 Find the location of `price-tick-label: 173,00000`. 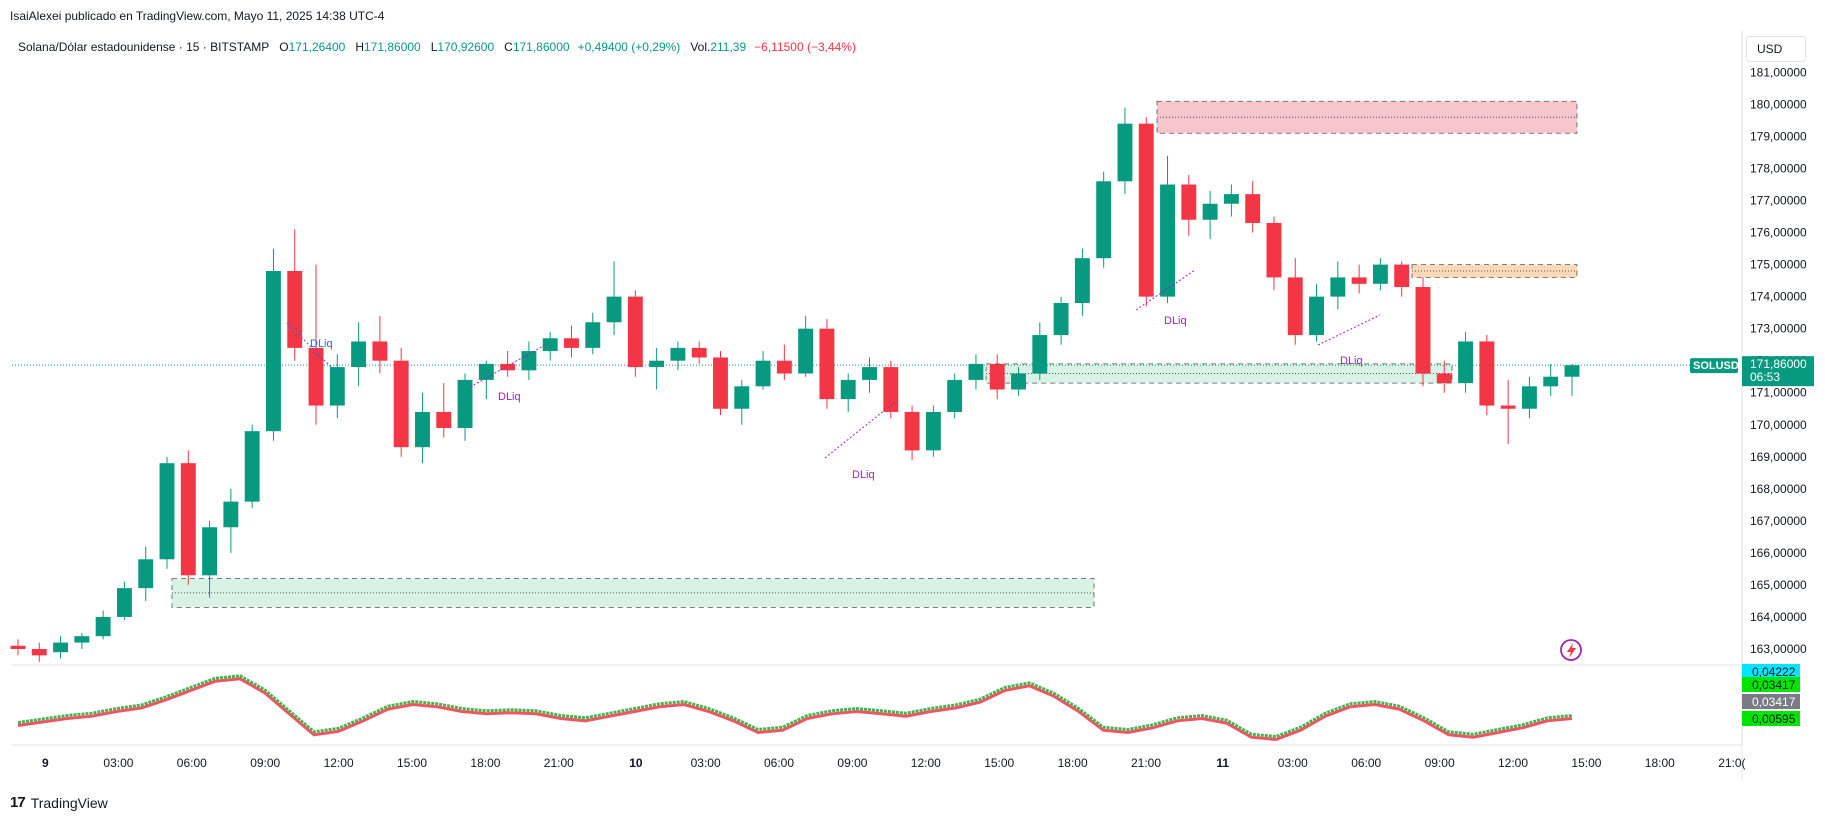

price-tick-label: 173,00000 is located at coordinates (1778, 329).